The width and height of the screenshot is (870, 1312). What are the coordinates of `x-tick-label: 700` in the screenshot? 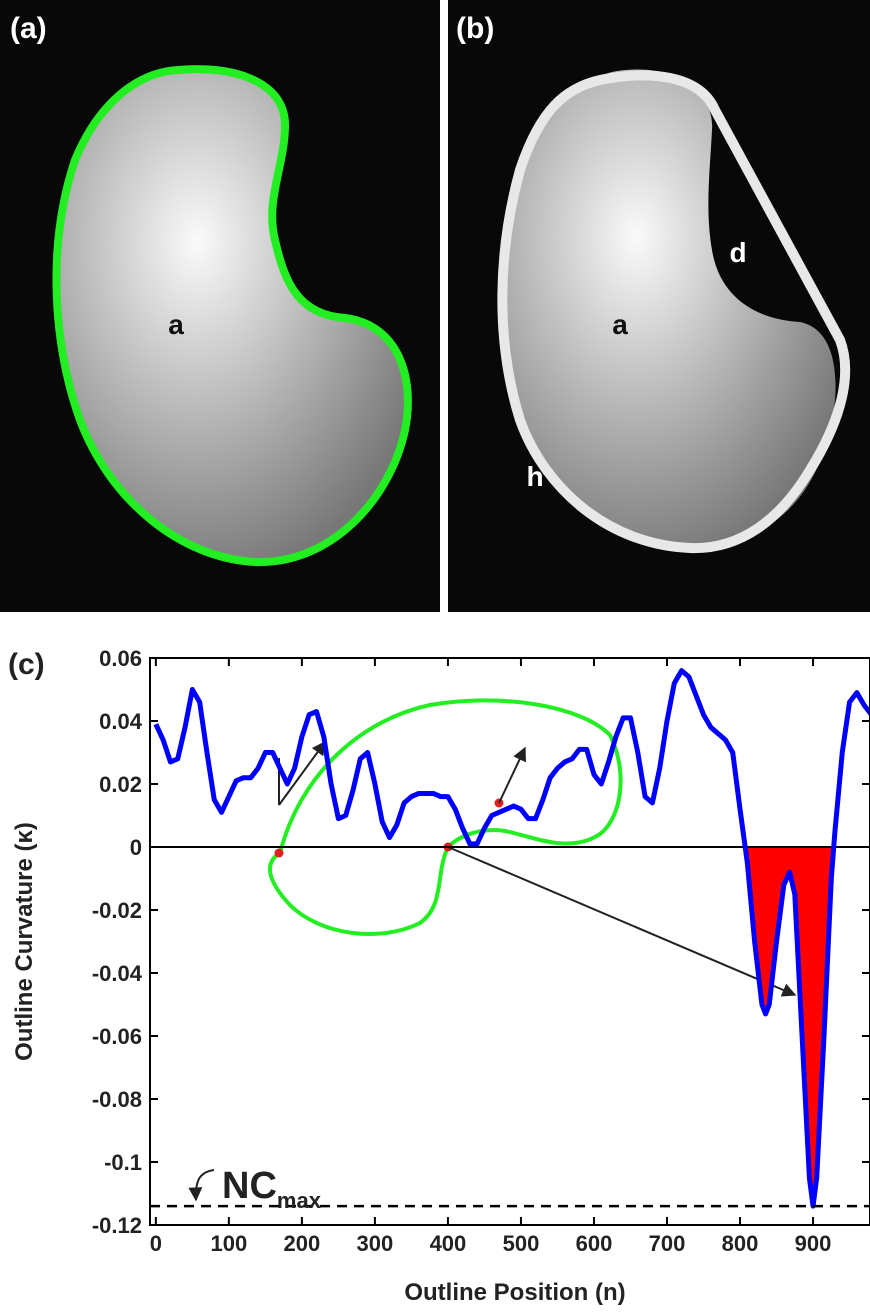 It's located at (667, 1243).